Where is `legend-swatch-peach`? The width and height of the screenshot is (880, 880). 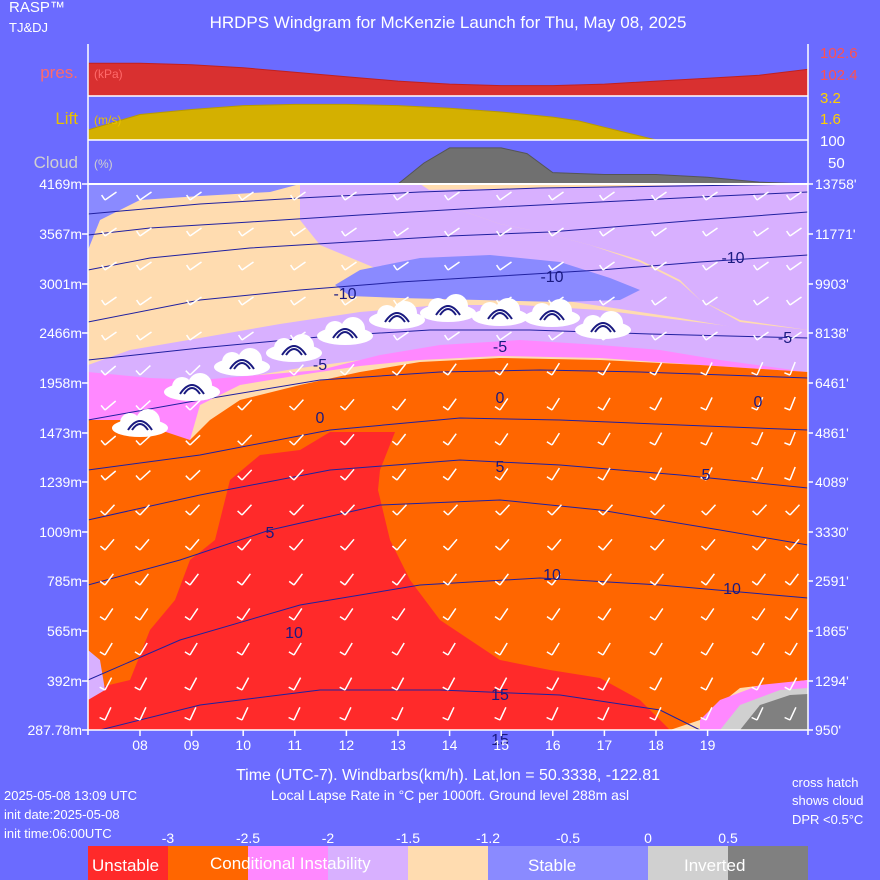
legend-swatch-peach is located at coordinates (448, 863).